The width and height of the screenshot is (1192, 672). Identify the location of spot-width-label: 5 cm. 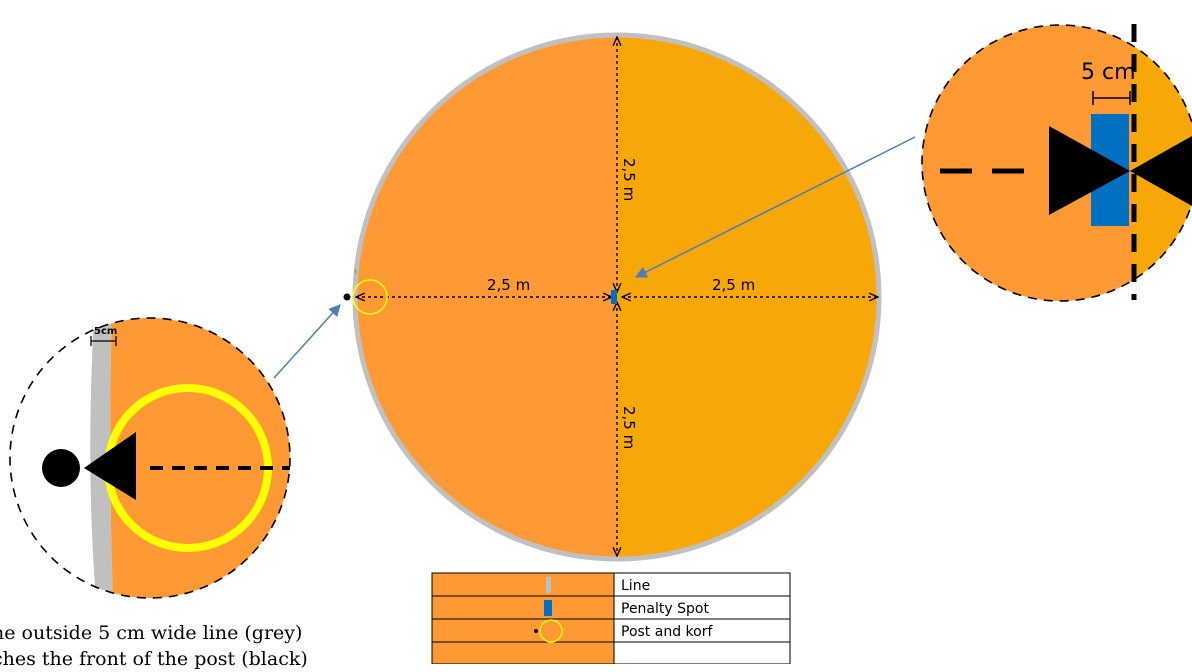
(1108, 72).